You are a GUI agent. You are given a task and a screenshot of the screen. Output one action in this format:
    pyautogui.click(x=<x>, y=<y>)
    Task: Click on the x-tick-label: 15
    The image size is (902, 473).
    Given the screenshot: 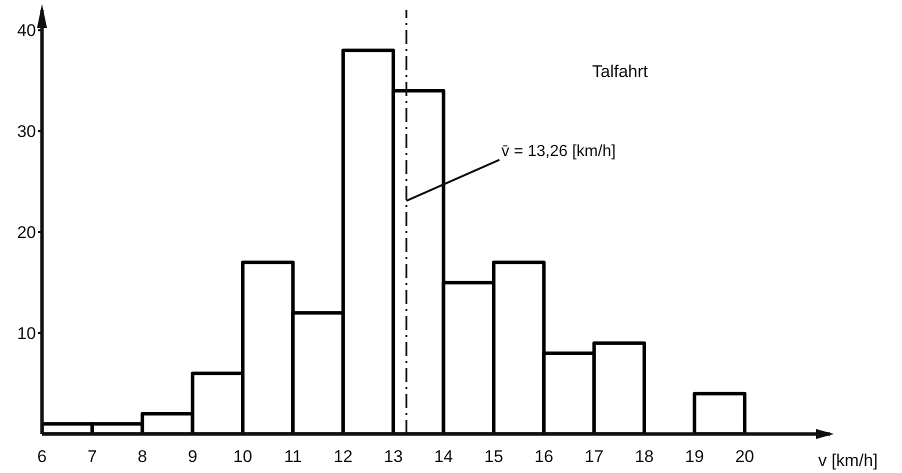 What is the action you would take?
    pyautogui.click(x=494, y=456)
    